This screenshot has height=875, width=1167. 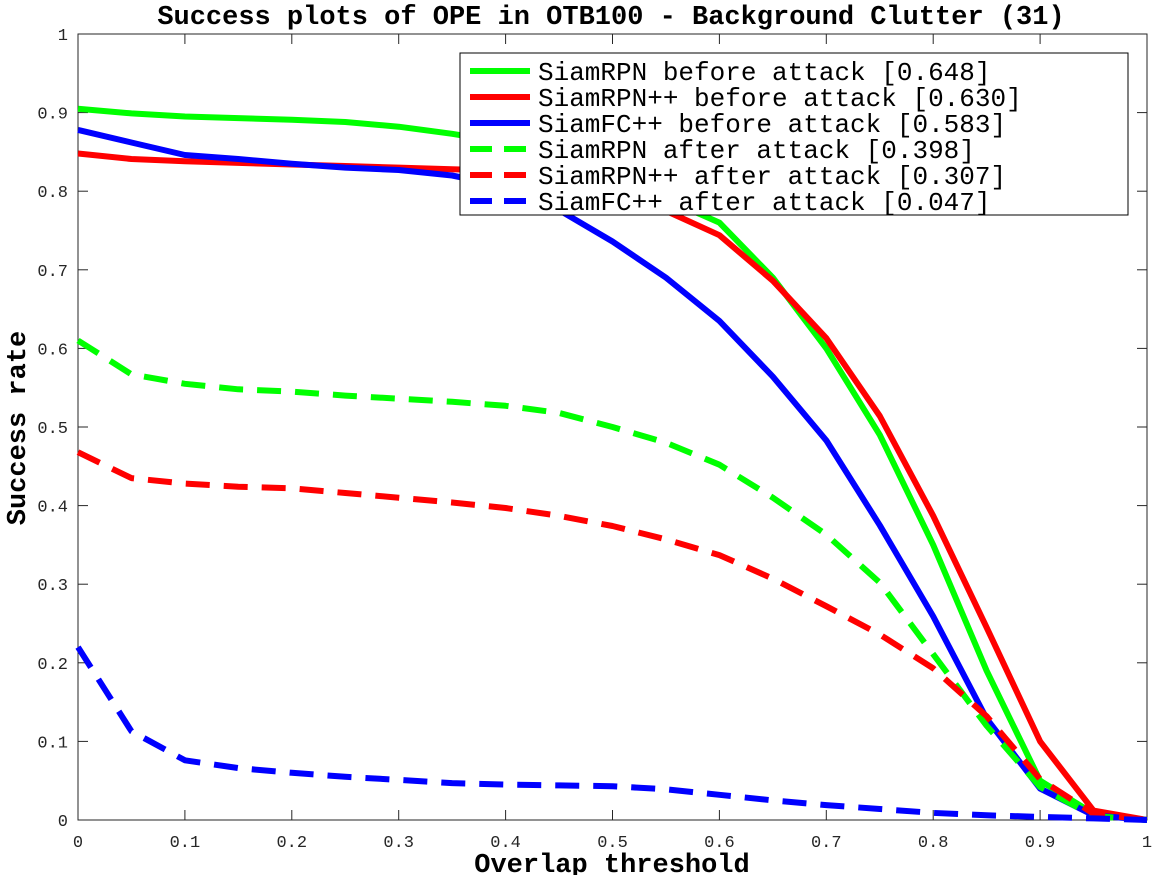 What do you see at coordinates (52, 272) in the screenshot?
I see `y-tick-label: 0.7` at bounding box center [52, 272].